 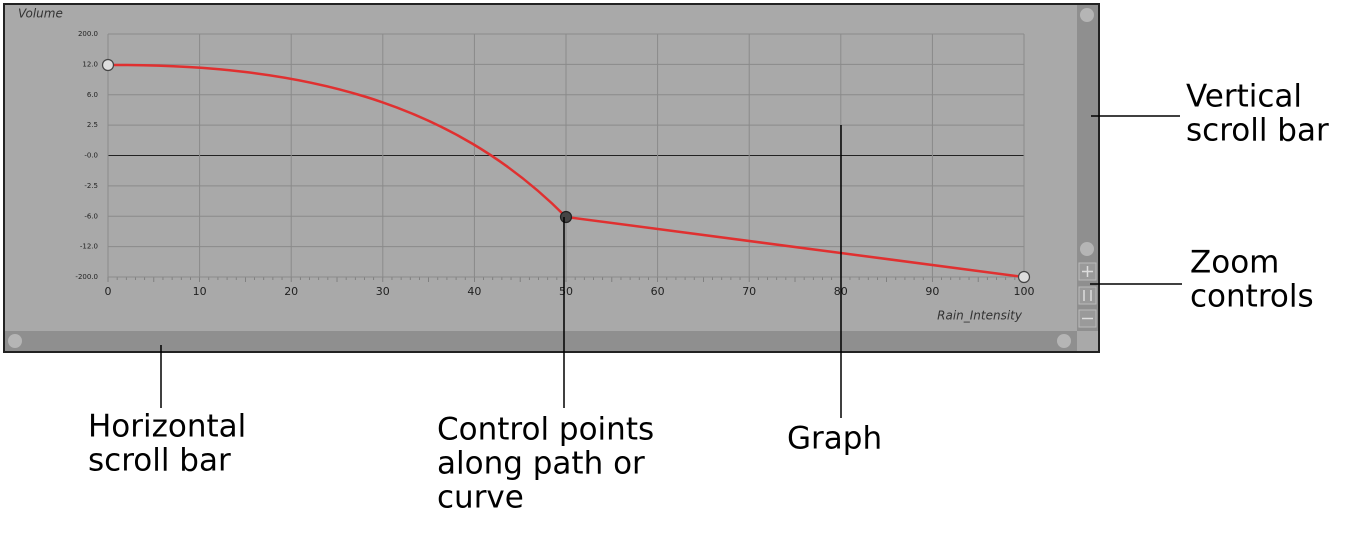 I want to click on callout-text: along path or, so click(x=541, y=464).